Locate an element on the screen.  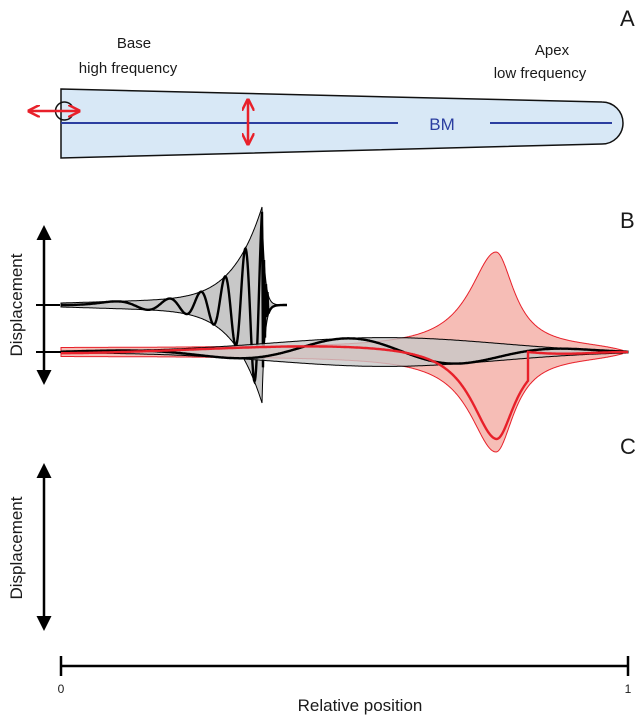
b-y-axis-label: Displacement is located at coordinates (16, 304).